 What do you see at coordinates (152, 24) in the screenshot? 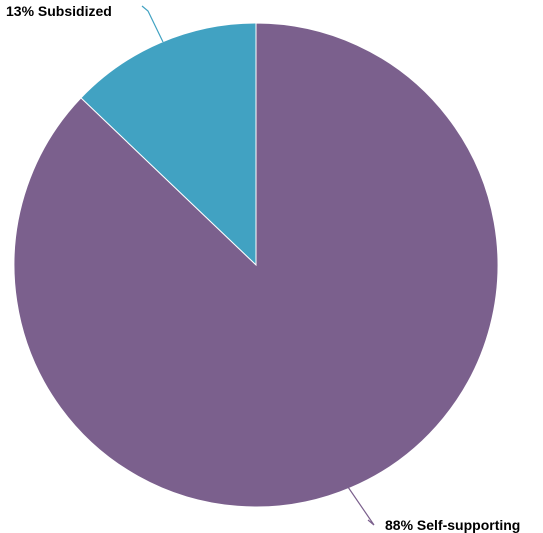
I see `leader-line-subsidized` at bounding box center [152, 24].